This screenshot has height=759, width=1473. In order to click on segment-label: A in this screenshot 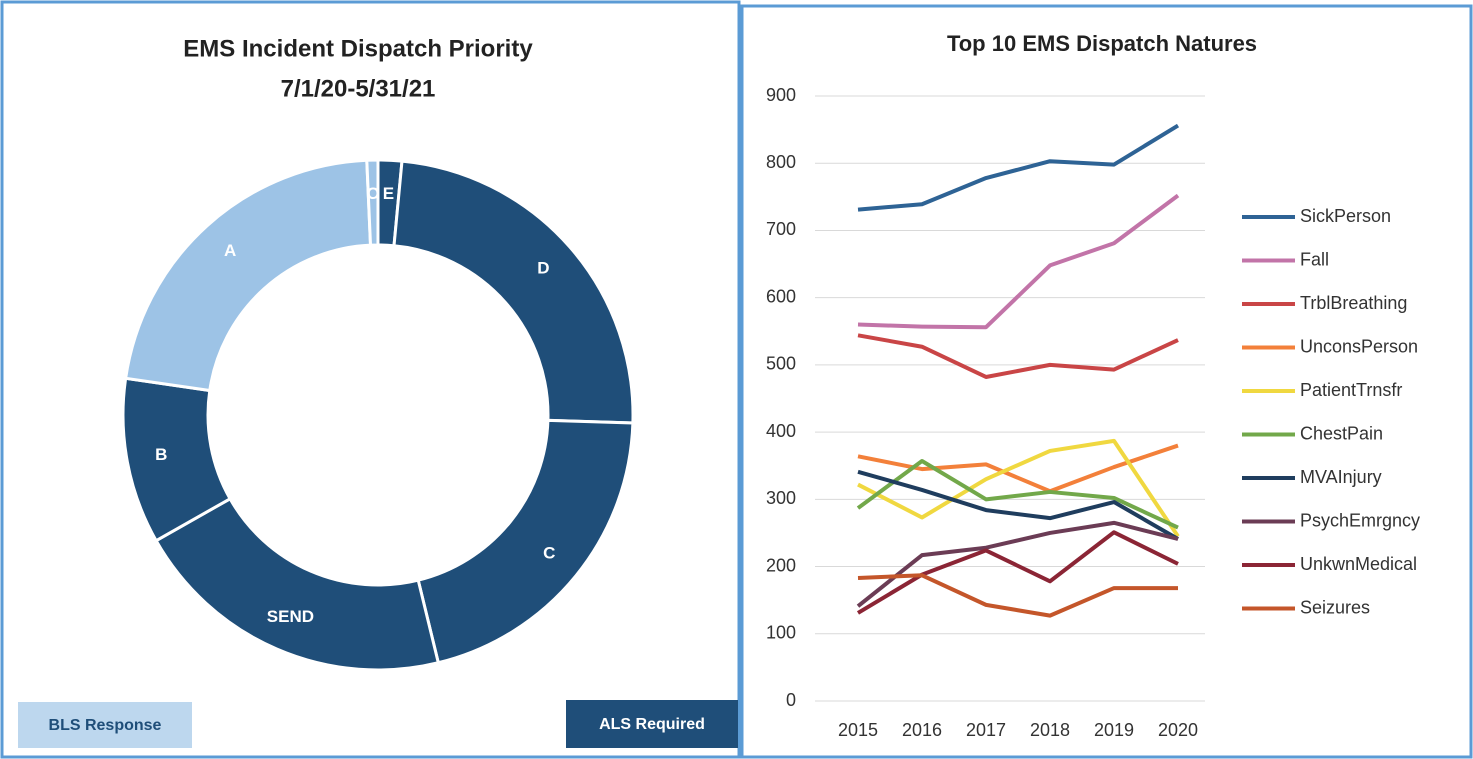, I will do `click(230, 250)`.